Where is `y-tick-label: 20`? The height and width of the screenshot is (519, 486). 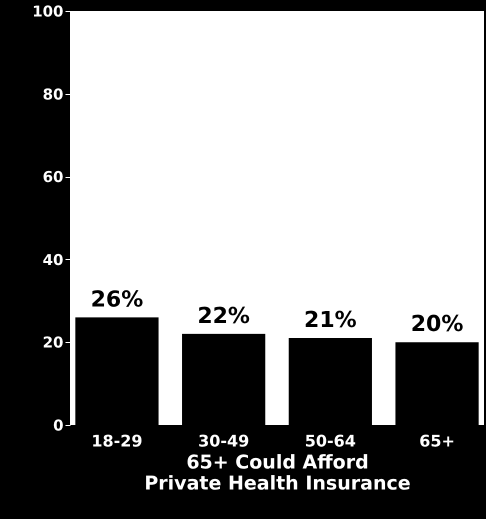
y-tick-label: 20 is located at coordinates (53, 343).